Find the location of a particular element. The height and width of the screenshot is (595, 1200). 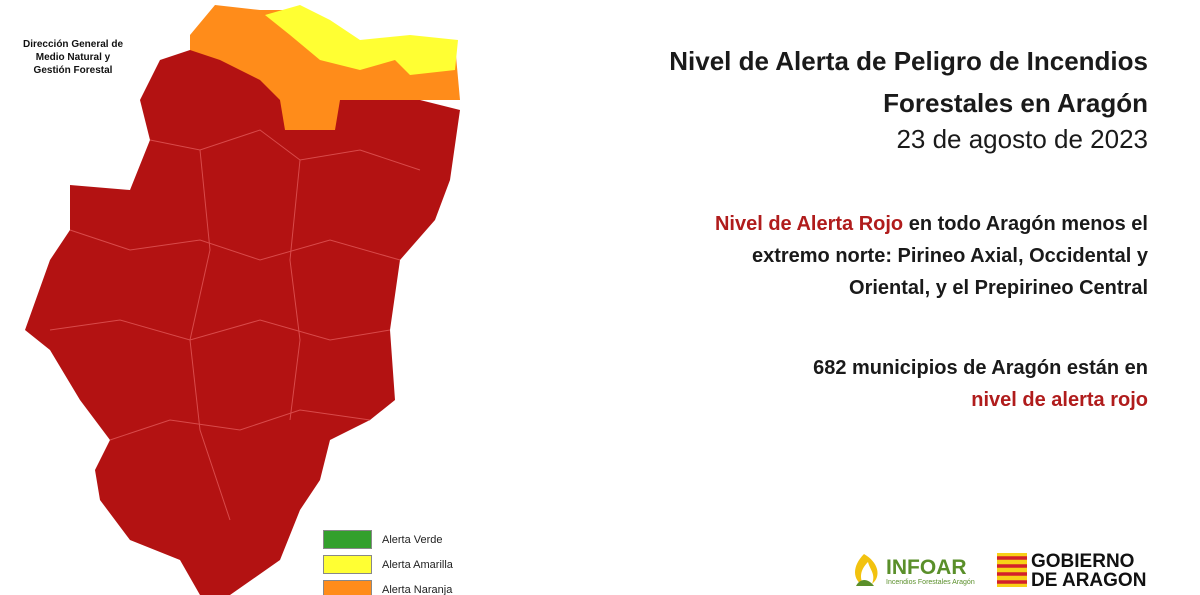

legend-item: Alerta Naranja is located at coordinates (388, 586).